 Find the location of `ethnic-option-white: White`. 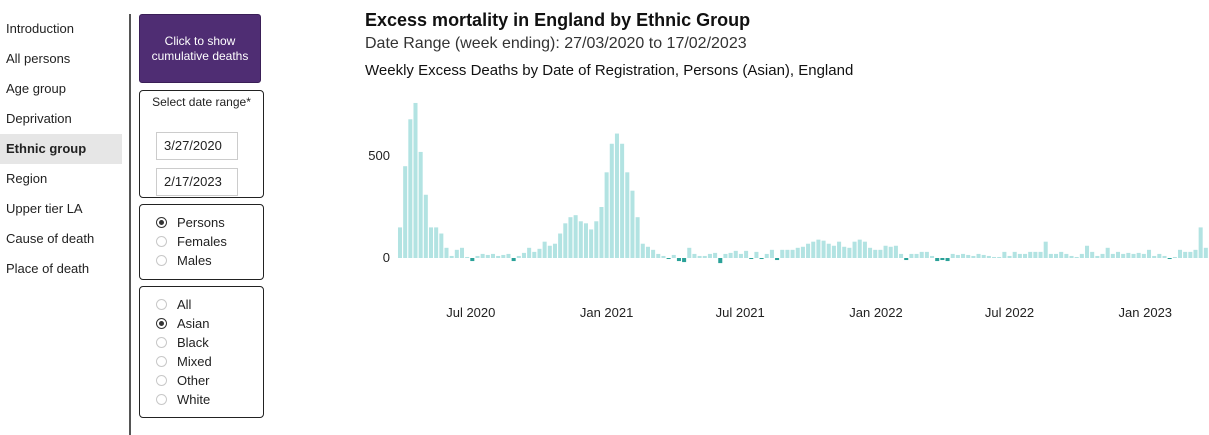

ethnic-option-white: White is located at coordinates (183, 399).